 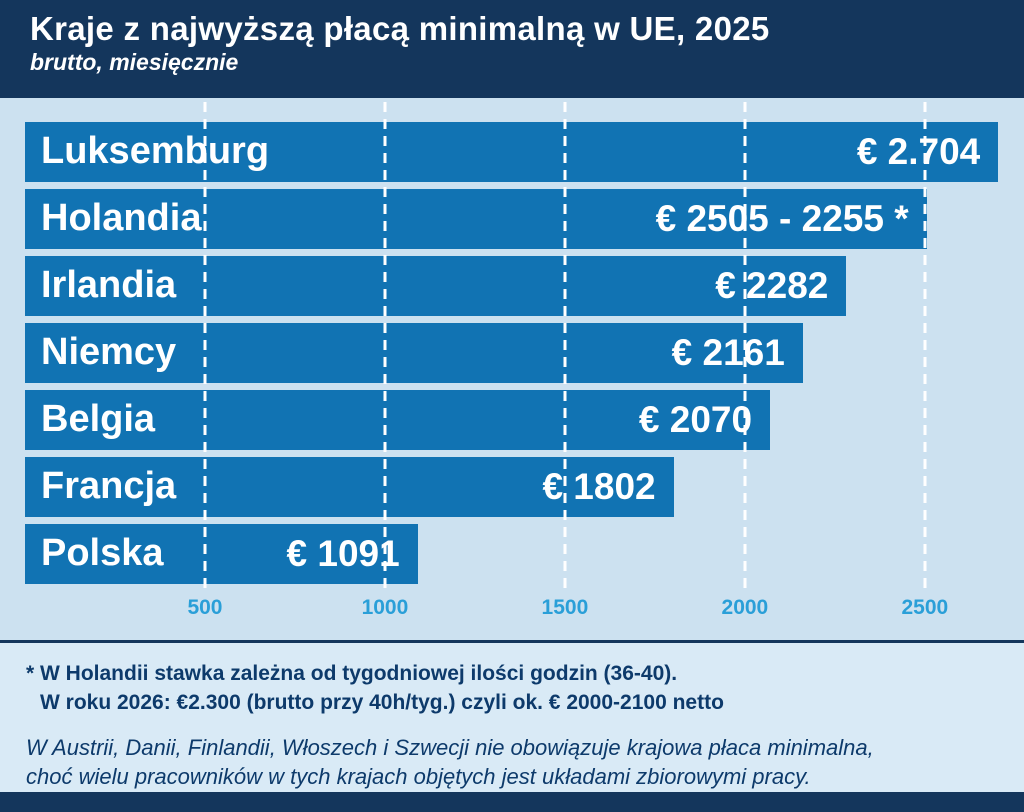 What do you see at coordinates (925, 607) in the screenshot?
I see `x-tick-2500: 2500` at bounding box center [925, 607].